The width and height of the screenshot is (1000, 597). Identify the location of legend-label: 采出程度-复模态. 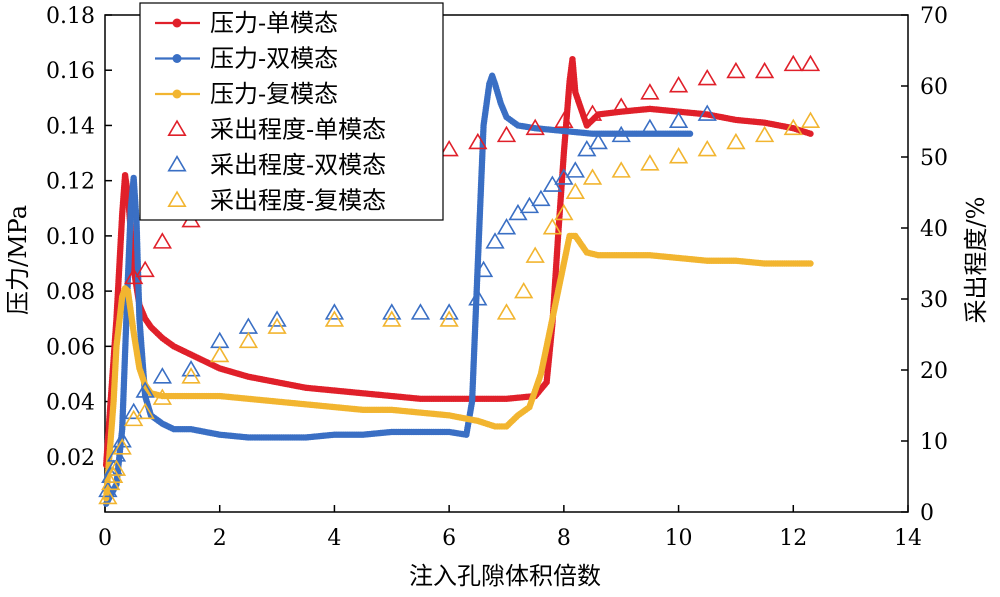
(298, 201).